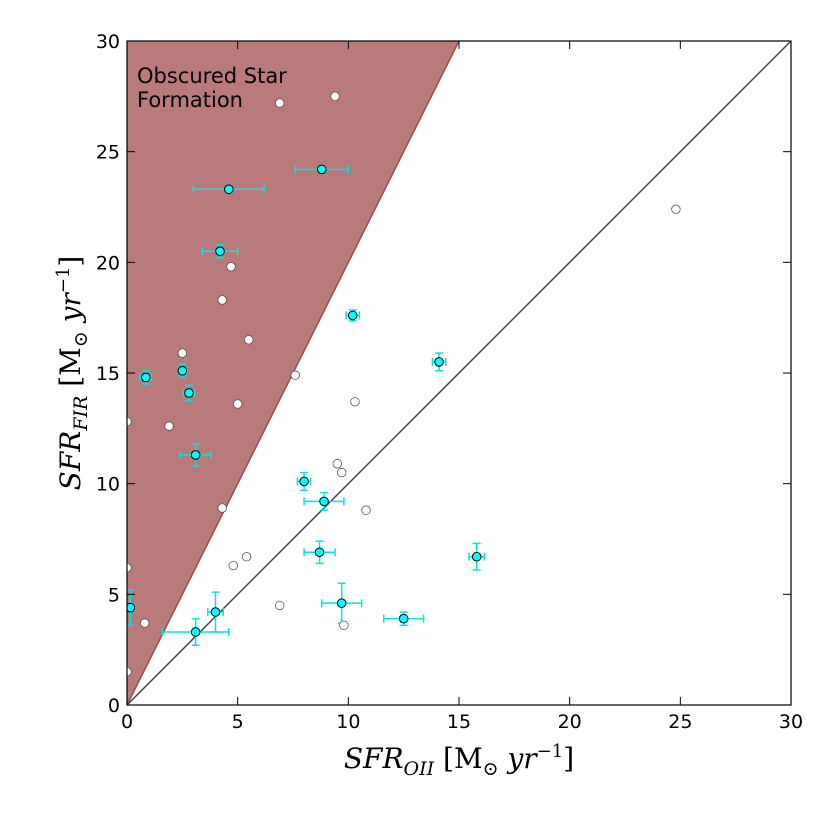 This screenshot has height=830, width=830. What do you see at coordinates (72, 373) in the screenshot?
I see `y-axis-label: SFRFIR [M⊙ yr−1]` at bounding box center [72, 373].